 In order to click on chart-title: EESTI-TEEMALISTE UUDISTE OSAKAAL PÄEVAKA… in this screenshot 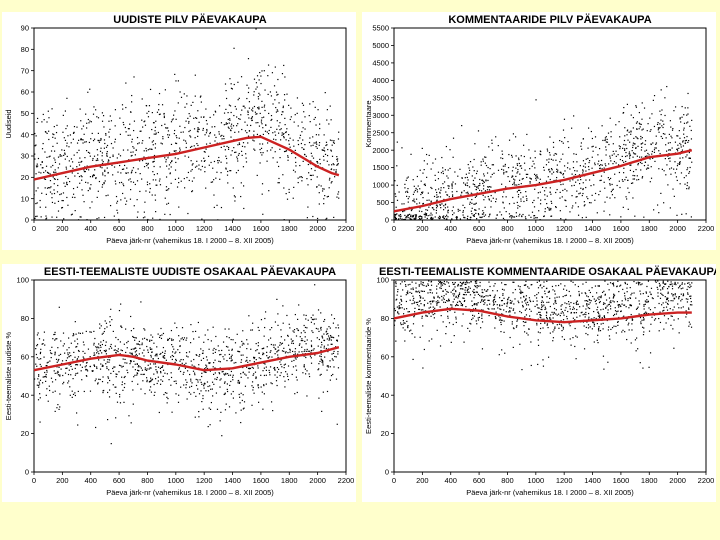, I will do `click(190, 271)`.